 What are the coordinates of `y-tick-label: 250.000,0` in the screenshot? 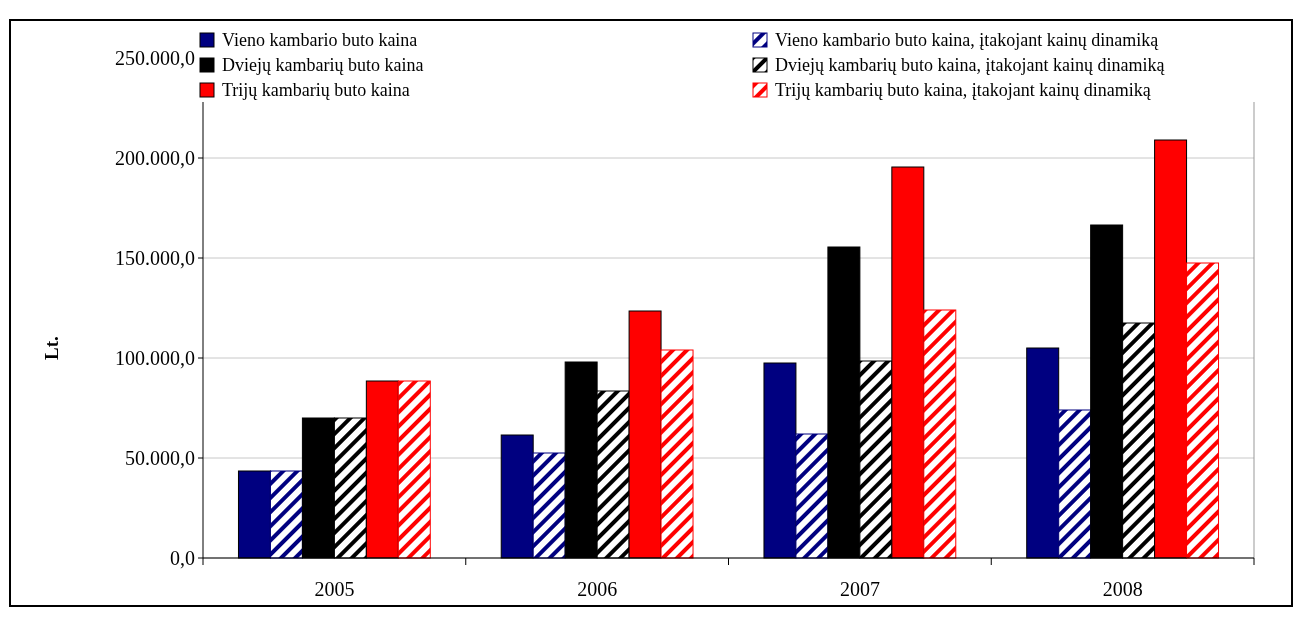 It's located at (155, 58).